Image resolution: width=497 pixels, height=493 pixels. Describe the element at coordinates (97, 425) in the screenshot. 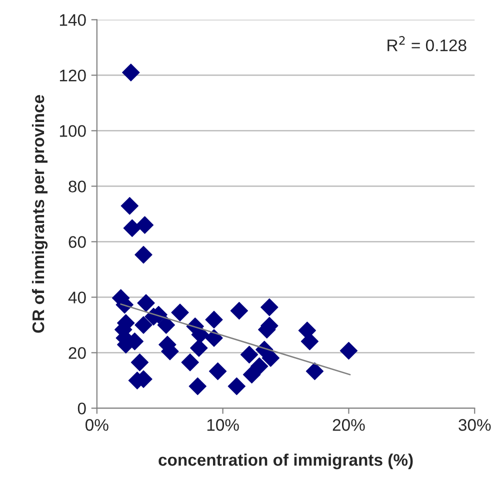

I see `x-tick-label: 0%` at that location.